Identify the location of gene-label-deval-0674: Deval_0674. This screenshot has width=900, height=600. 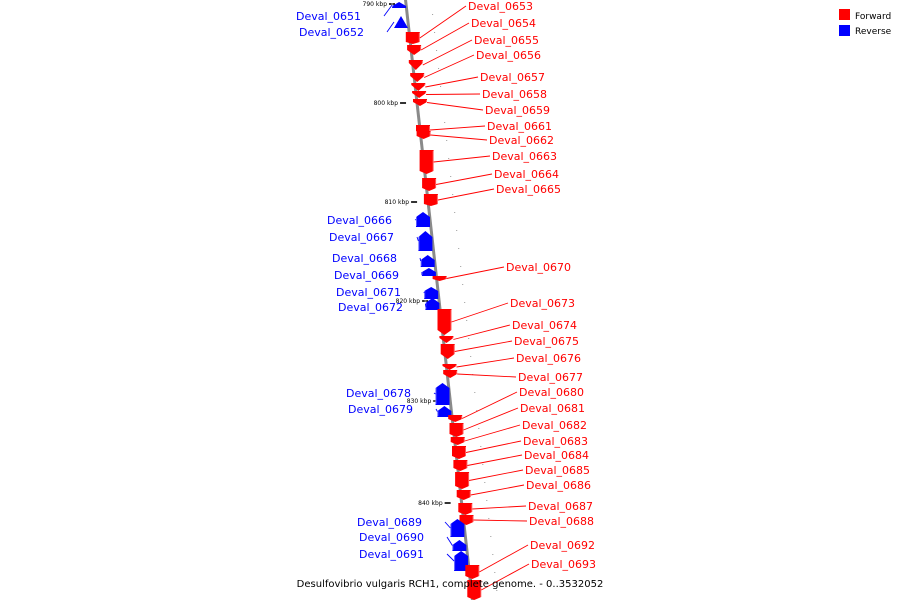
(544, 325).